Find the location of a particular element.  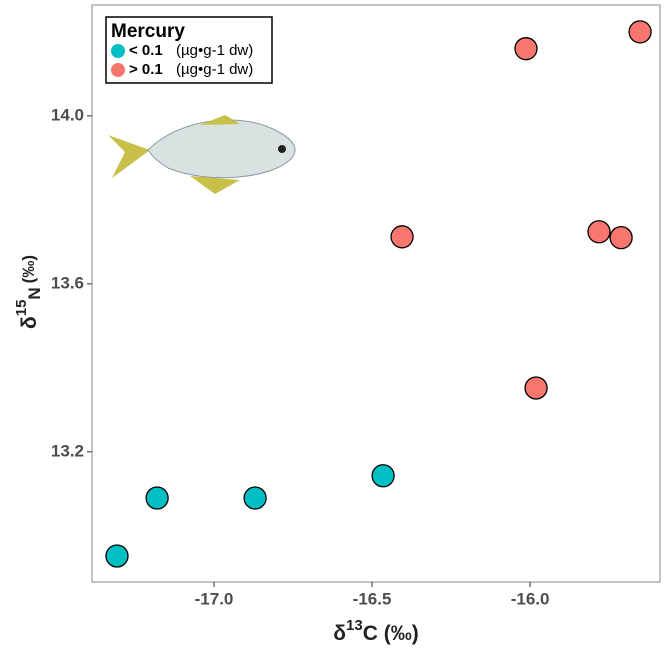

x-axis-label: δ13C (‰) is located at coordinates (375, 631).